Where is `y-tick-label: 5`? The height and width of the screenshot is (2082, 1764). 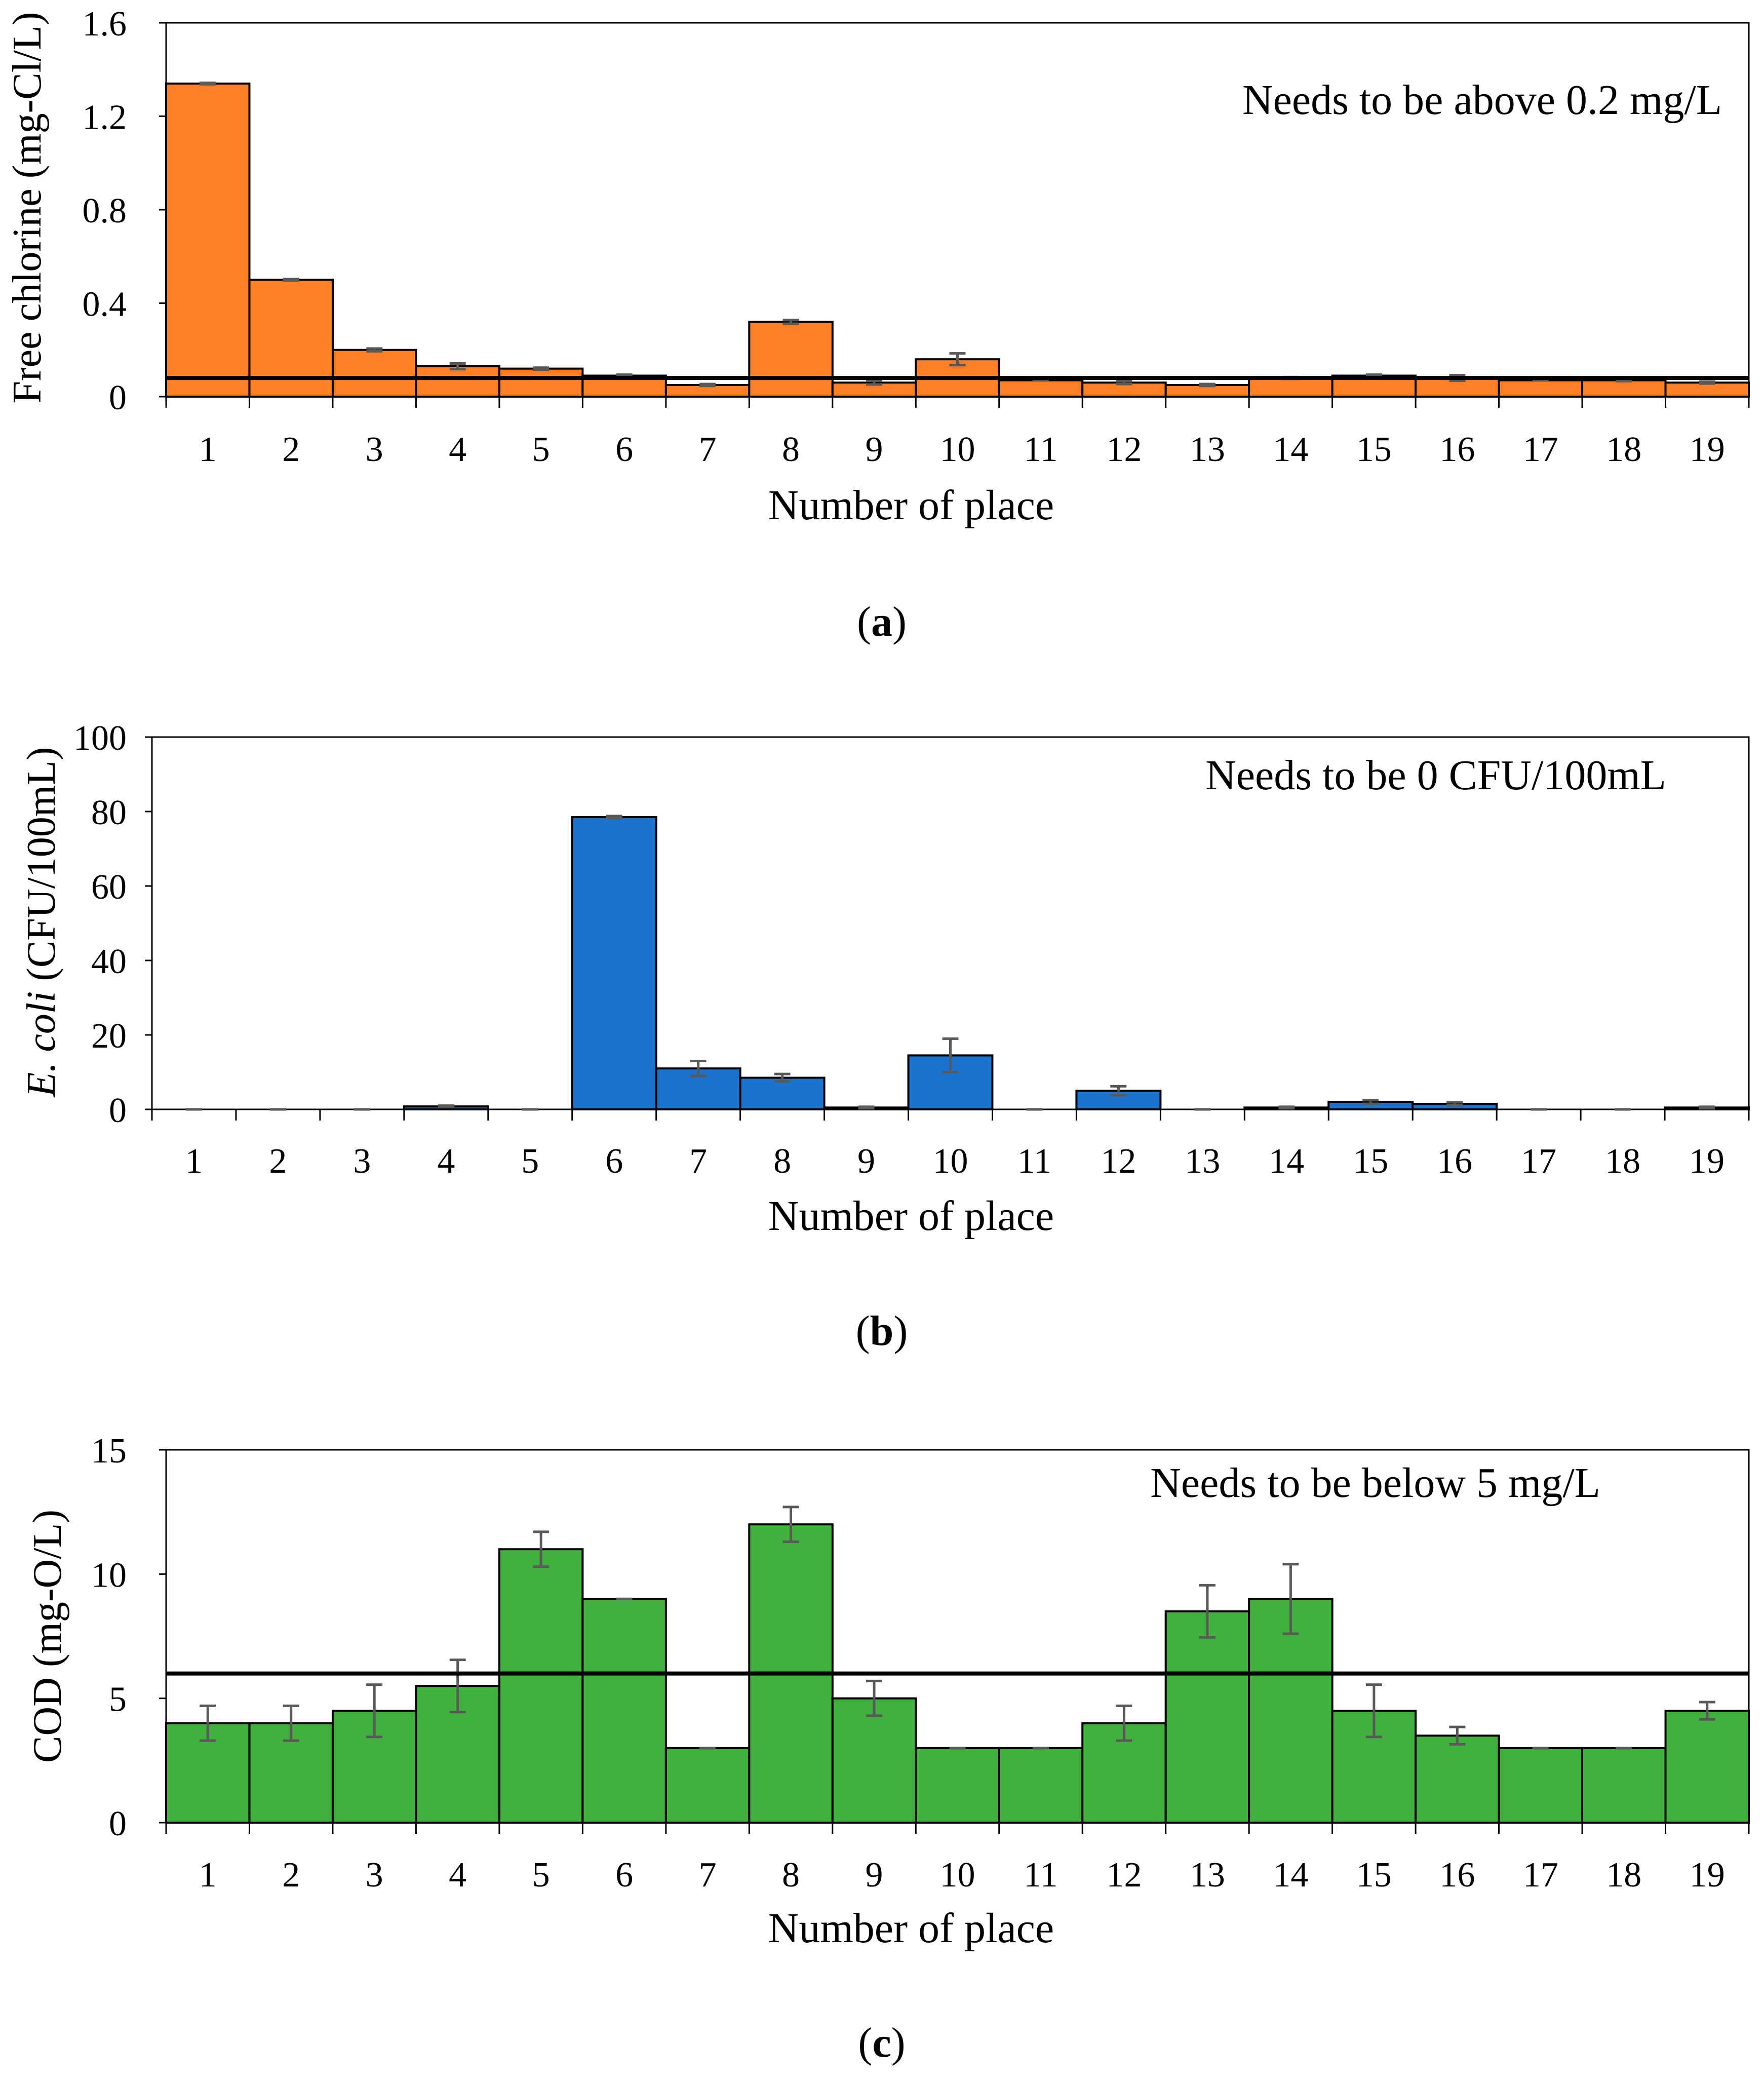 y-tick-label: 5 is located at coordinates (118, 1700).